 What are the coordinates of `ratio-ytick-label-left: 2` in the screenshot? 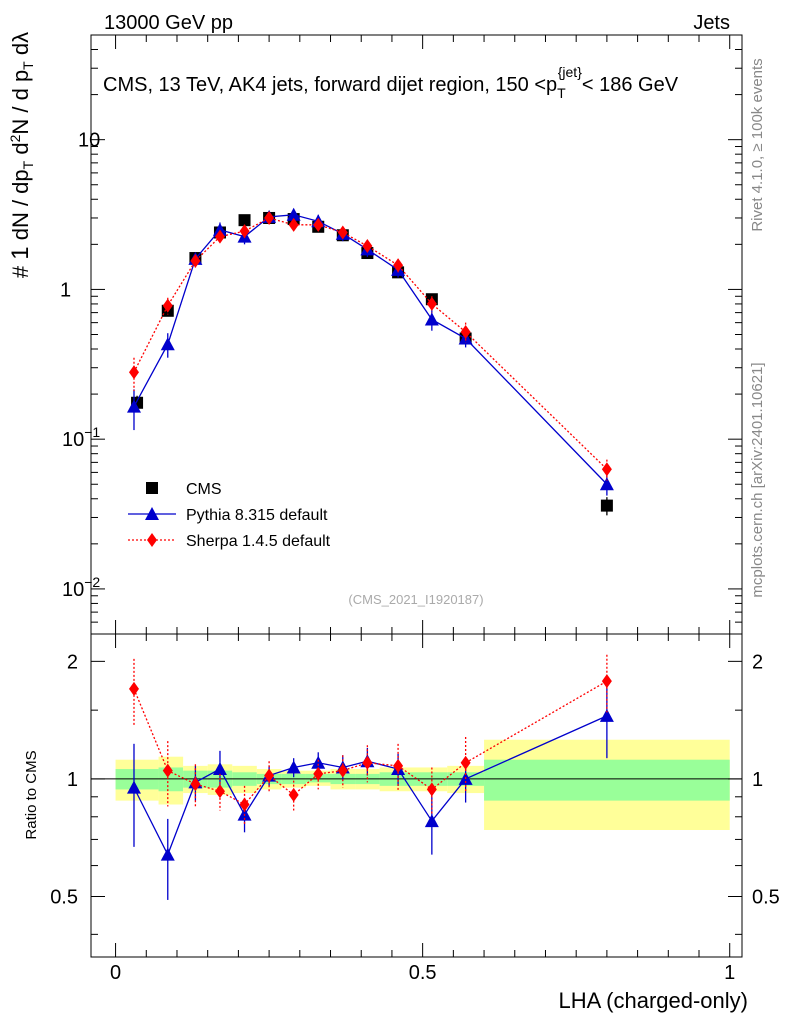 It's located at (72, 662).